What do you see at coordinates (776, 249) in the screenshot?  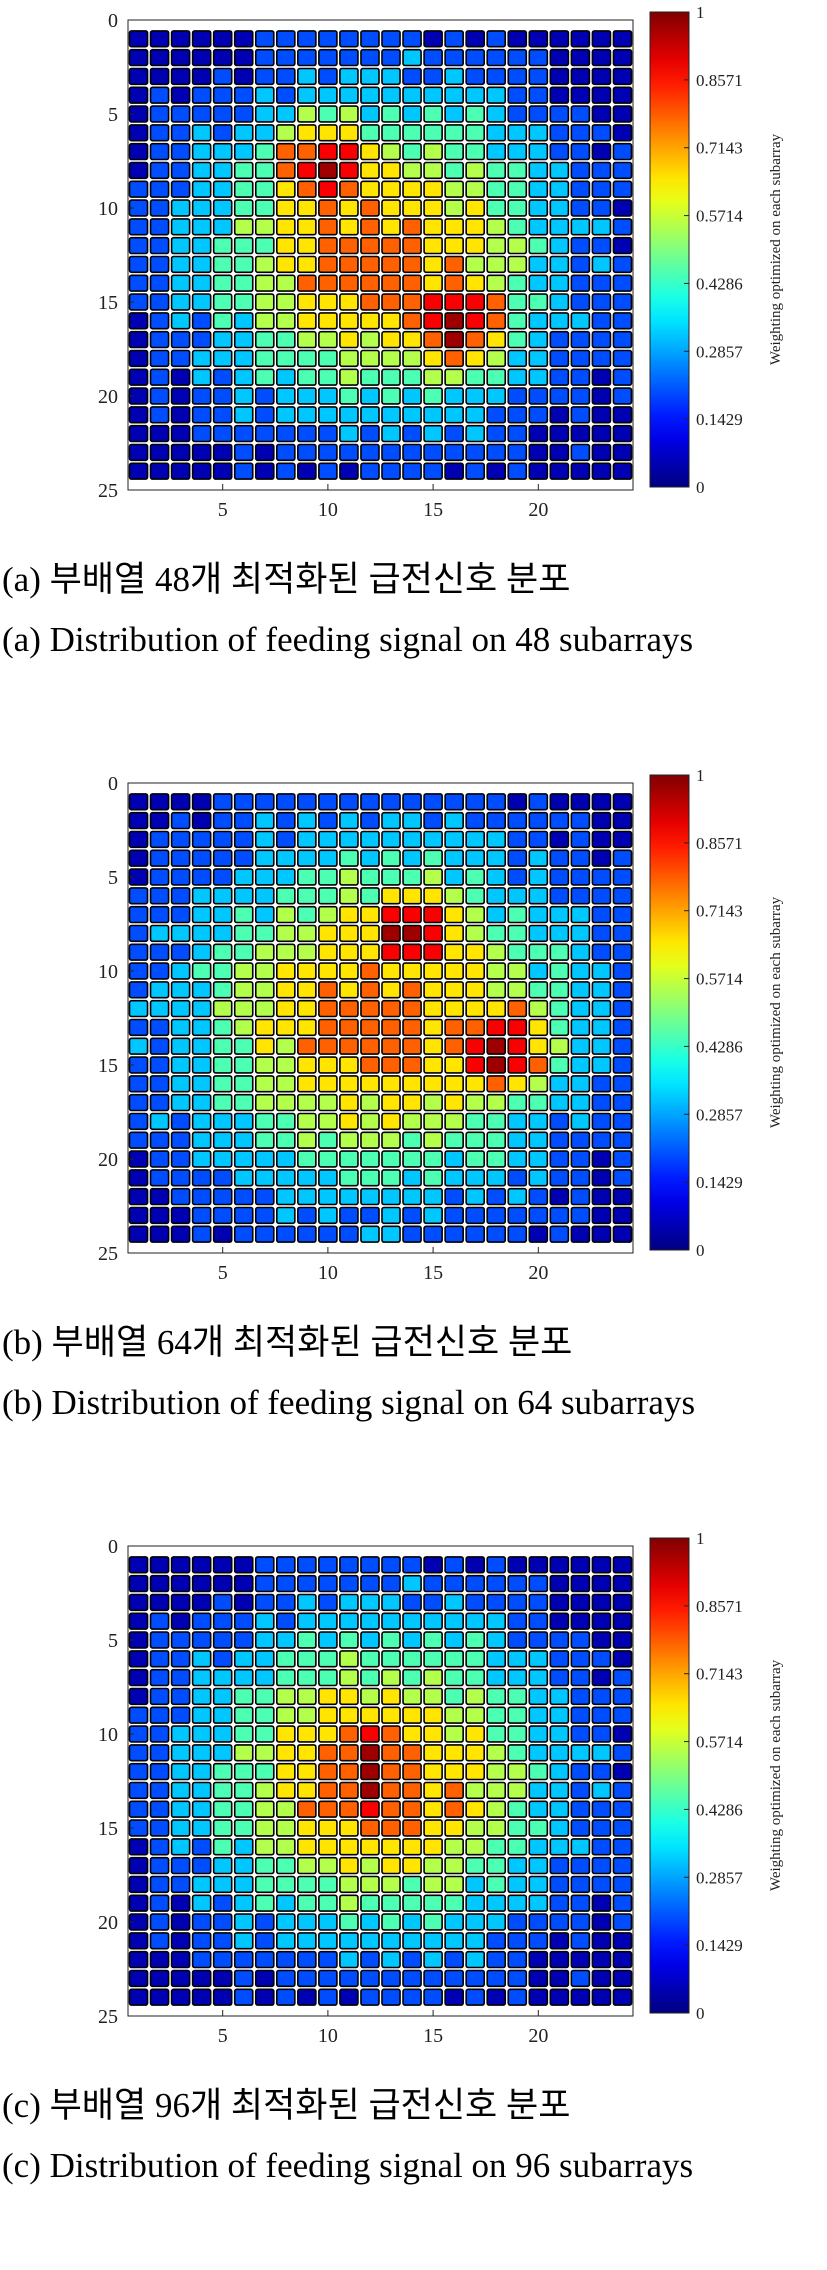 I see `colorbar-label: Weighting optimized on each subarray` at bounding box center [776, 249].